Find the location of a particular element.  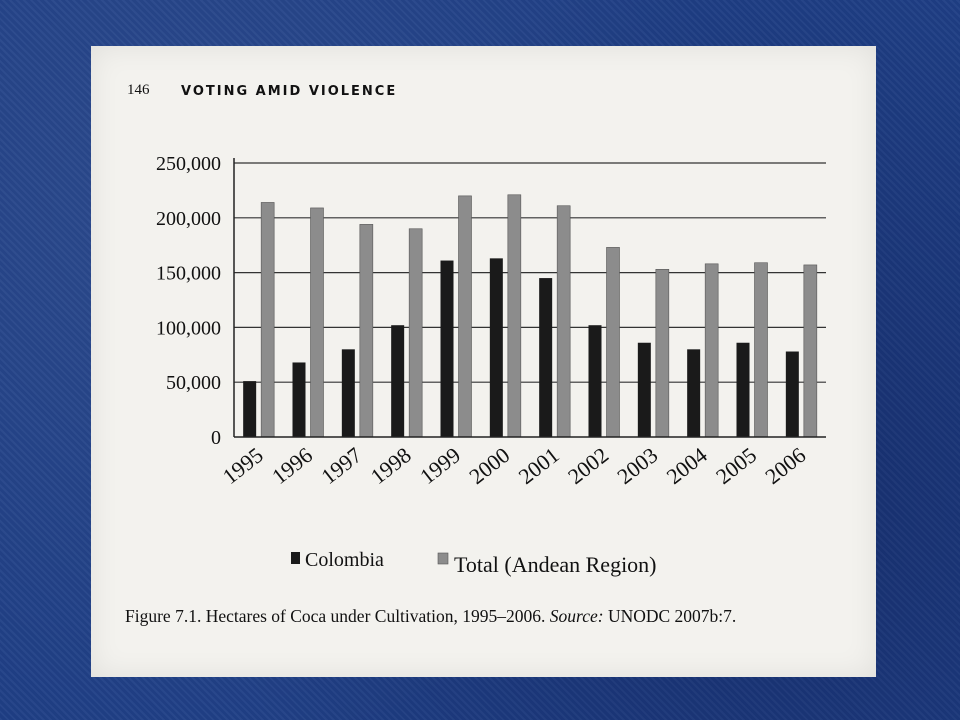

y-tick-label: 50,000 is located at coordinates (193, 383).